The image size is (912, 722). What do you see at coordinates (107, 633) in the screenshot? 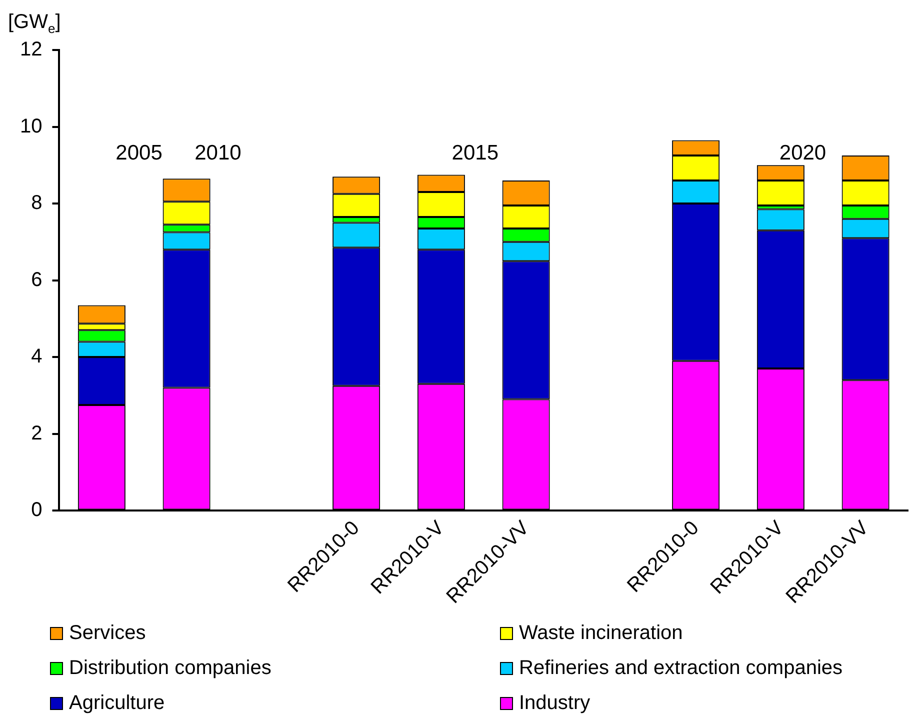
I see `legend-label: Services` at bounding box center [107, 633].